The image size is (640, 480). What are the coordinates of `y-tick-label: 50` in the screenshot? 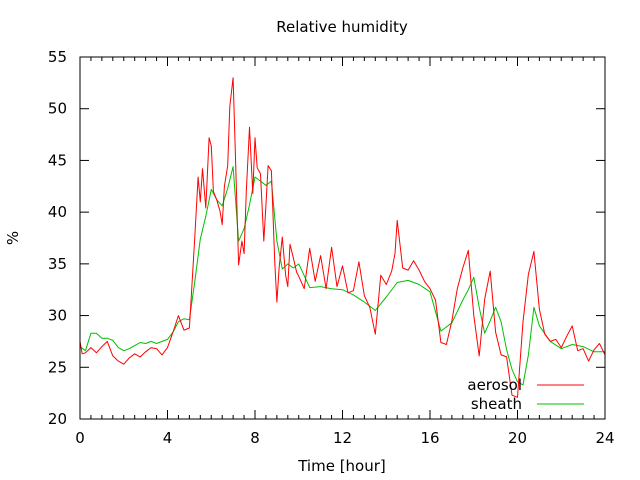 It's located at (57, 109).